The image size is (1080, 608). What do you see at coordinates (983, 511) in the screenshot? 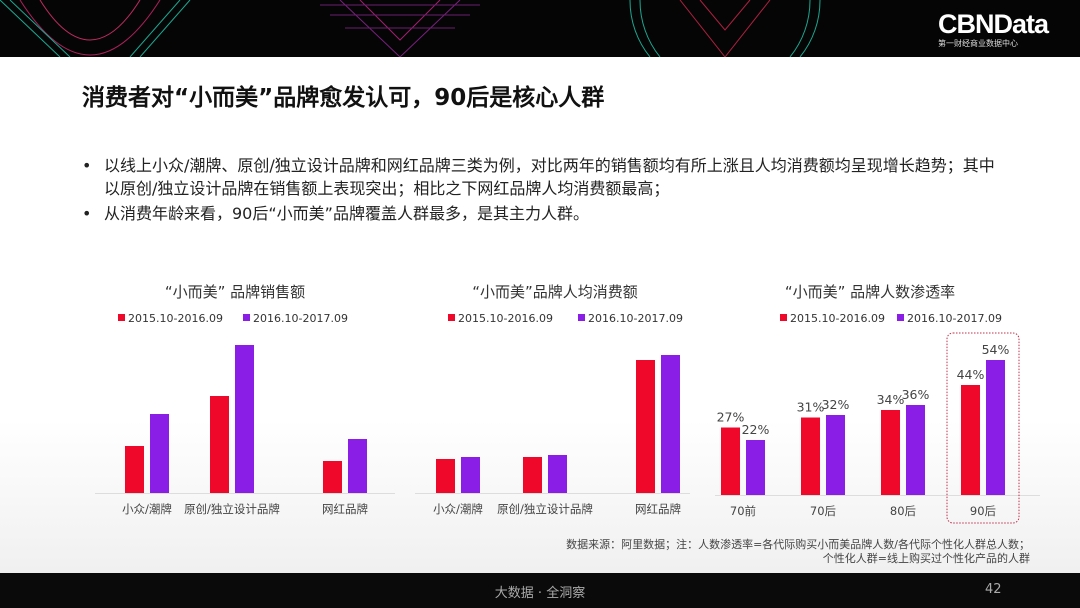
I see `category-label: 90后` at bounding box center [983, 511].